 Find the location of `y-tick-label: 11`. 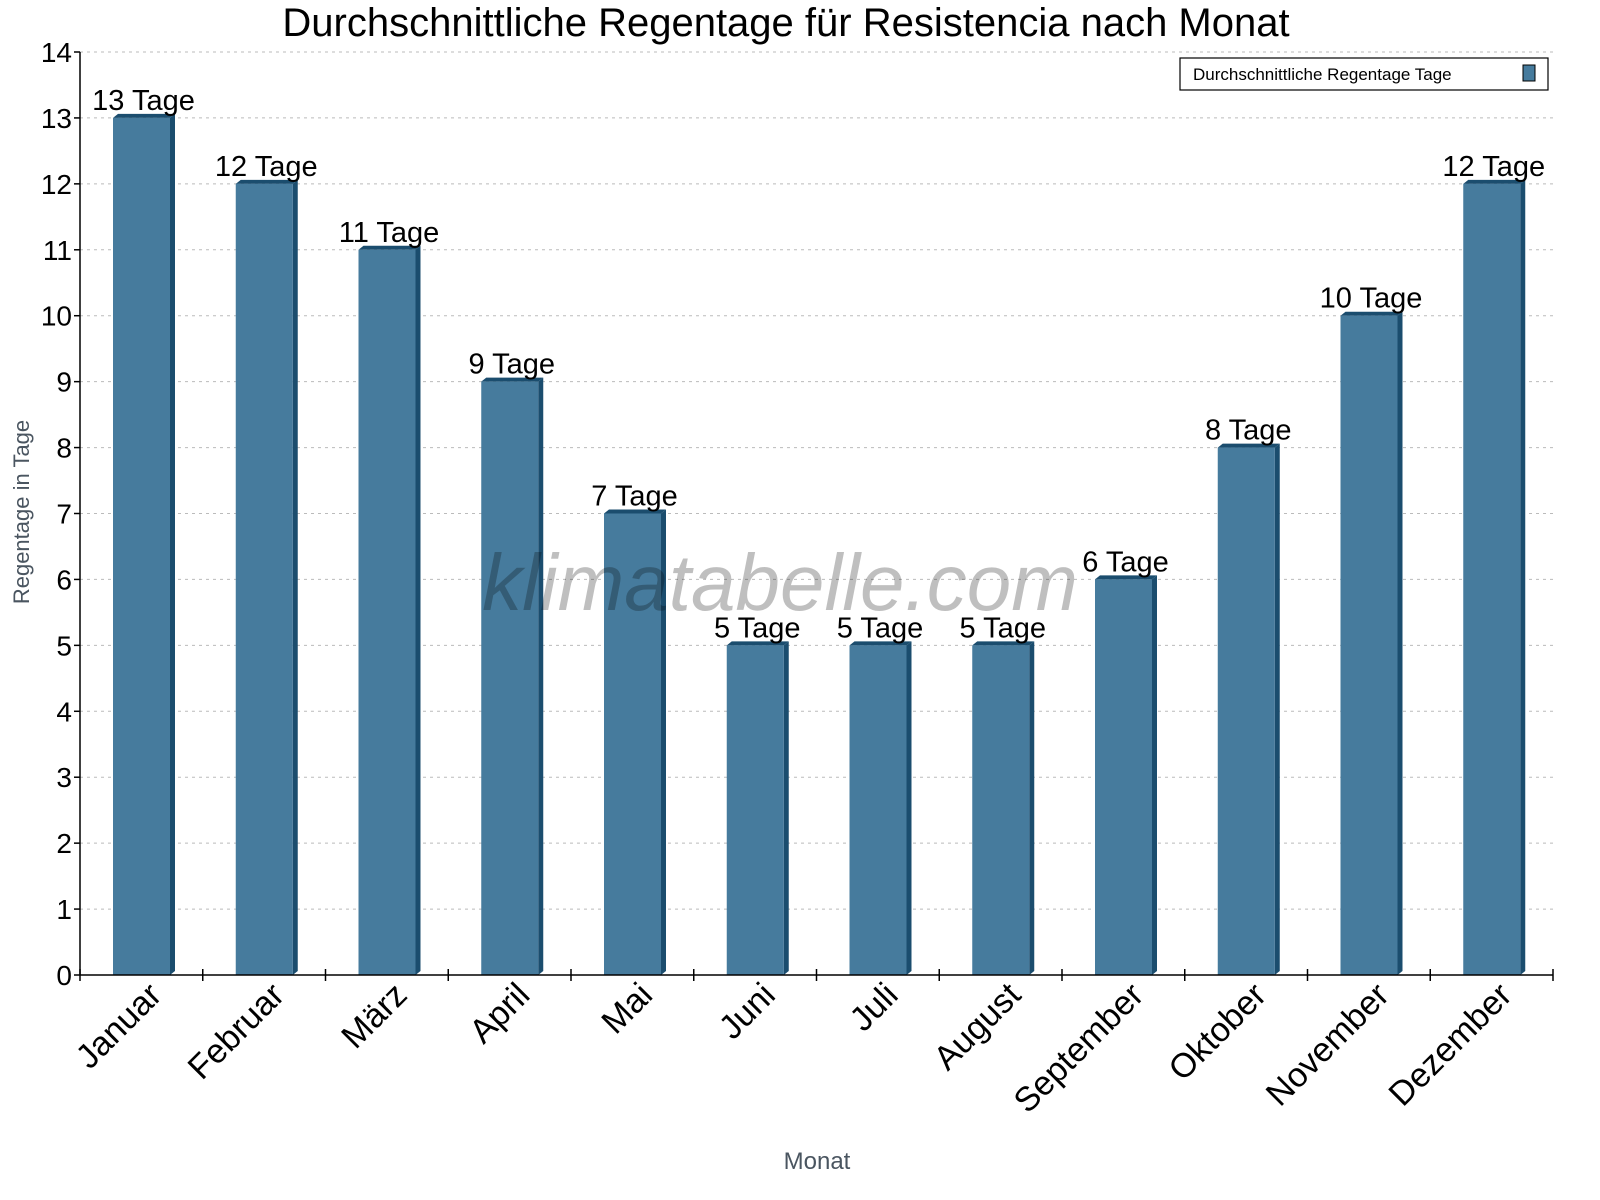

y-tick-label: 11 is located at coordinates (57, 250).